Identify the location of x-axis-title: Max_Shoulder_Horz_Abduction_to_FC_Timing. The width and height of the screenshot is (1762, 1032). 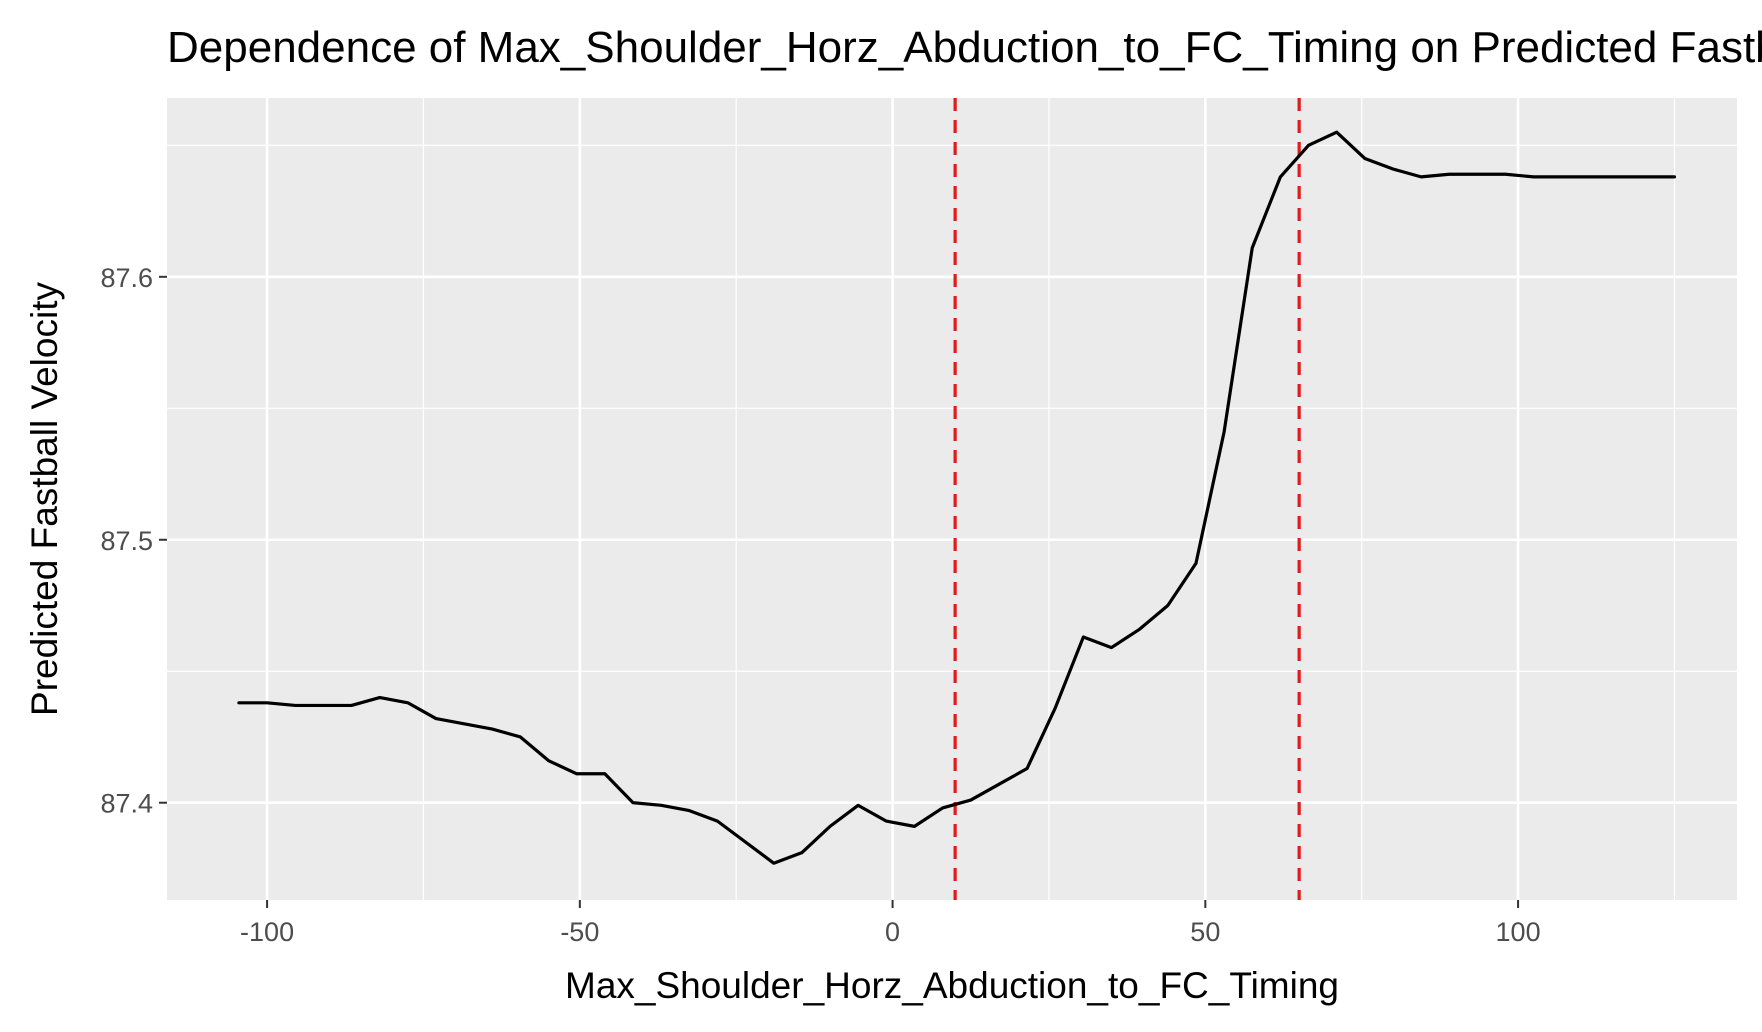
(952, 985).